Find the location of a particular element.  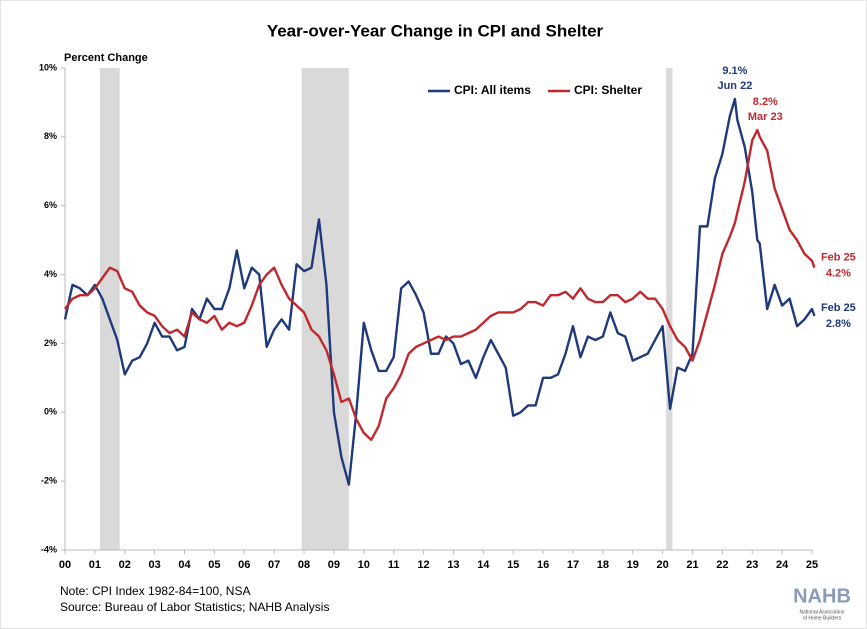

y-tick-label: -2% is located at coordinates (49, 481).